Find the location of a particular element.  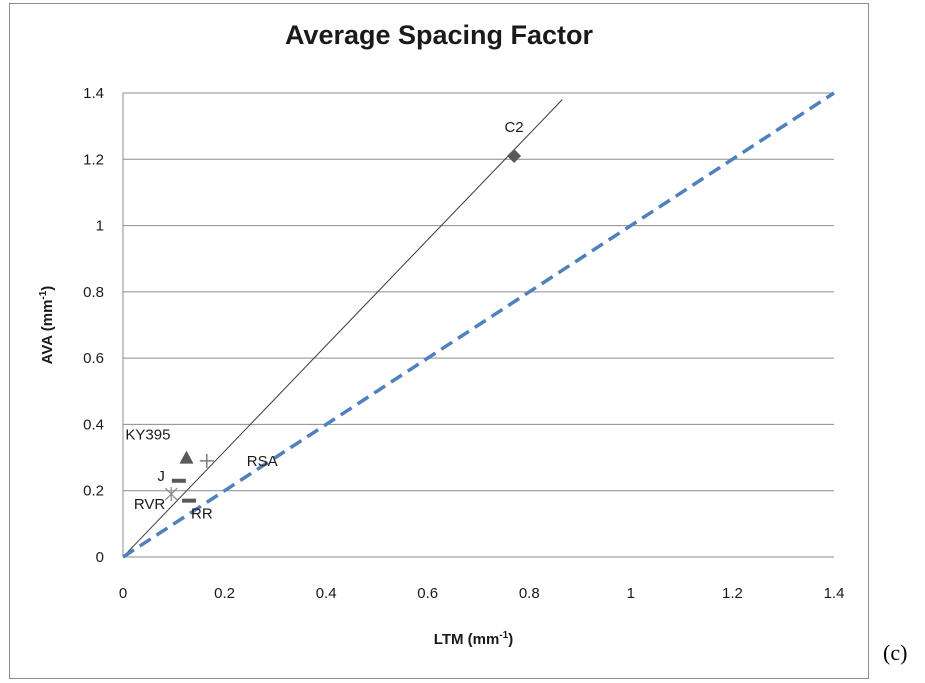

panel-caption: (c) is located at coordinates (895, 652).